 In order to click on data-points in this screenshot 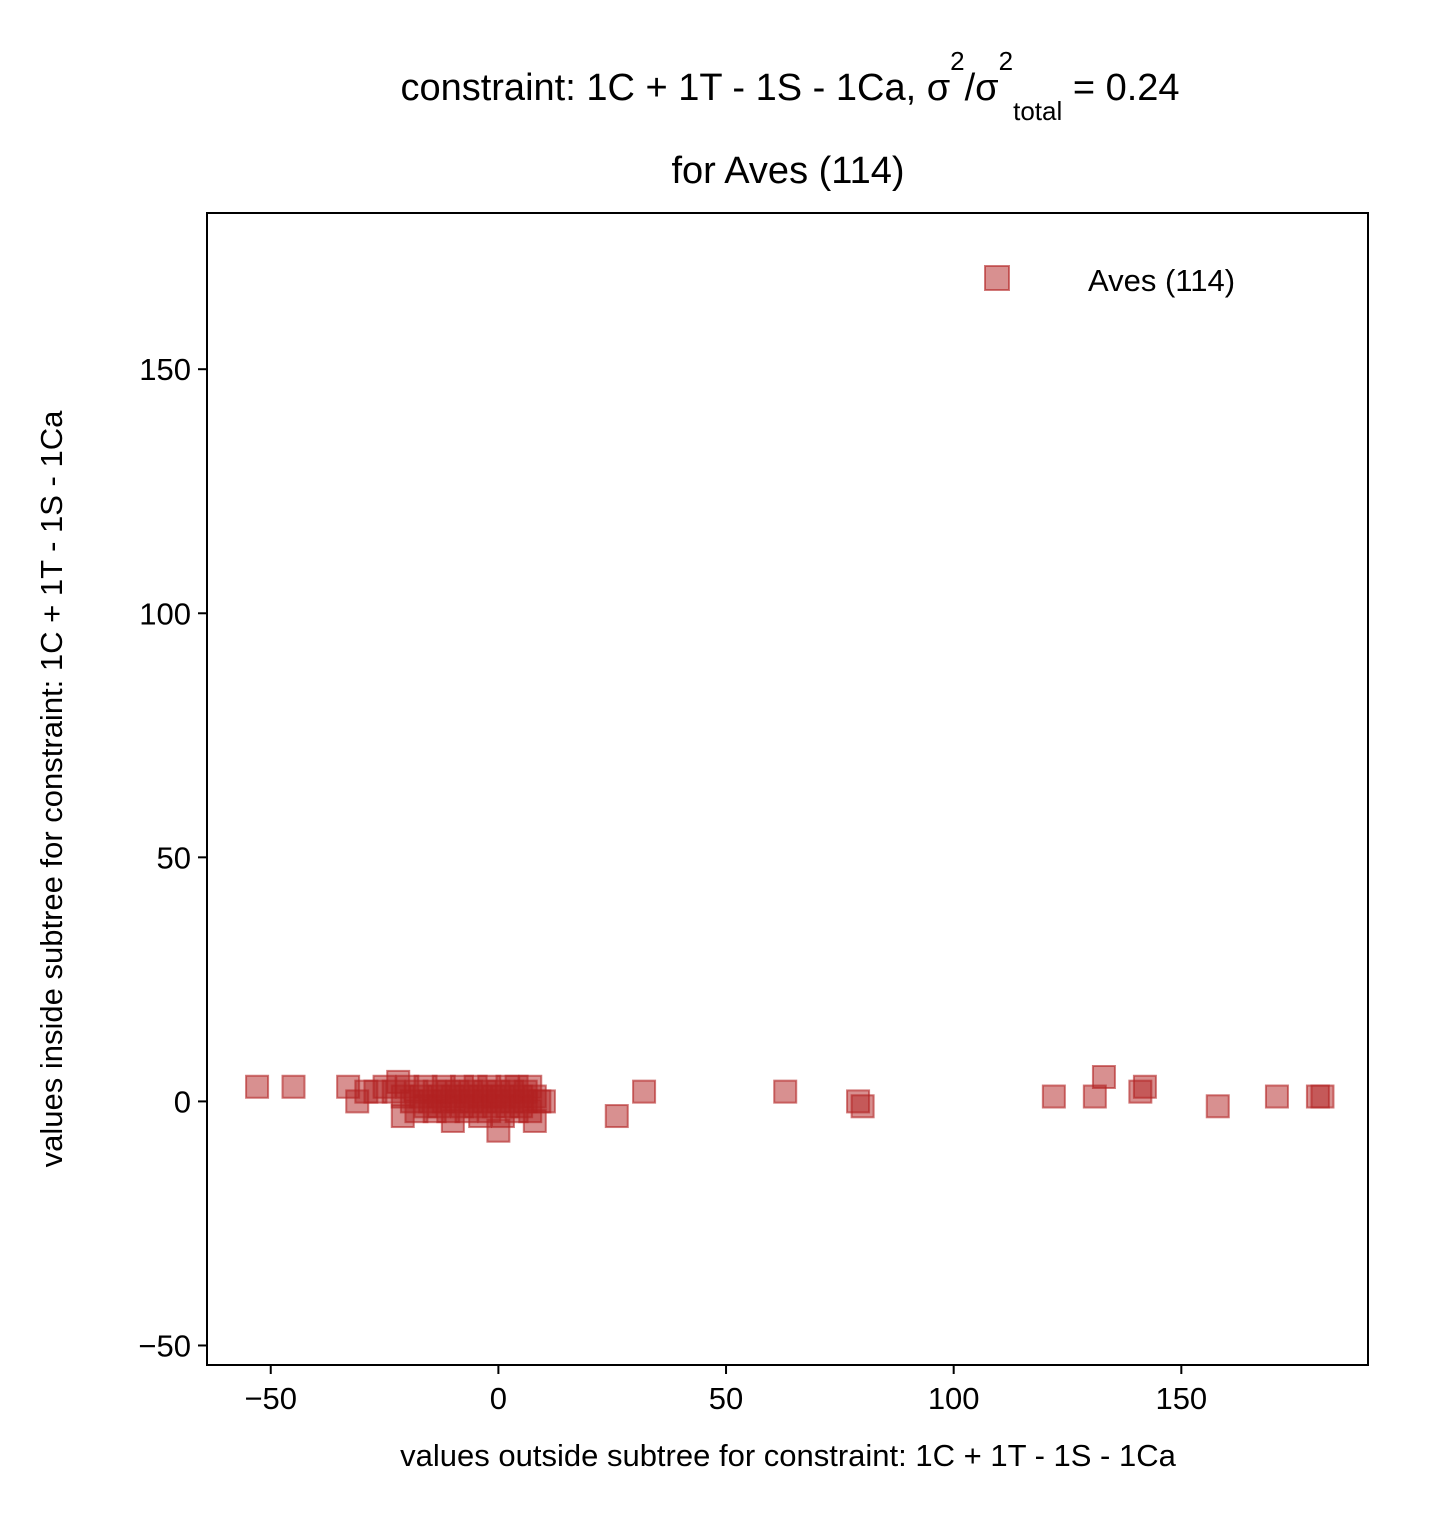, I will do `click(790, 1104)`.